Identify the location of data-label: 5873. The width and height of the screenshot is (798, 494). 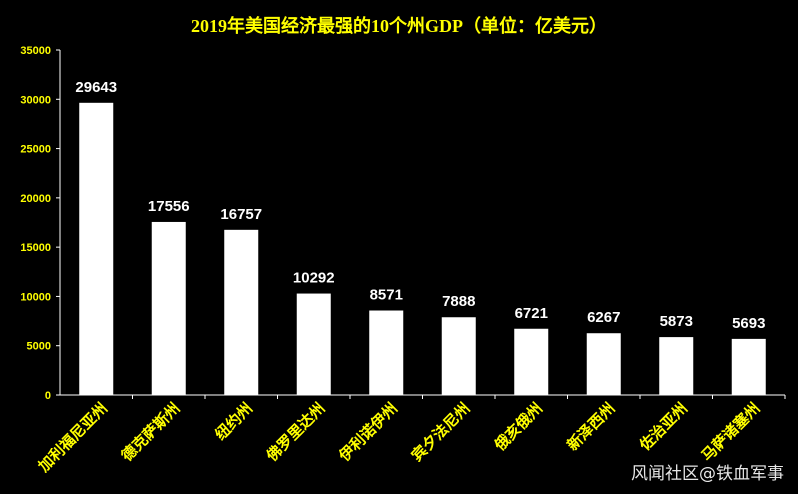
(676, 321).